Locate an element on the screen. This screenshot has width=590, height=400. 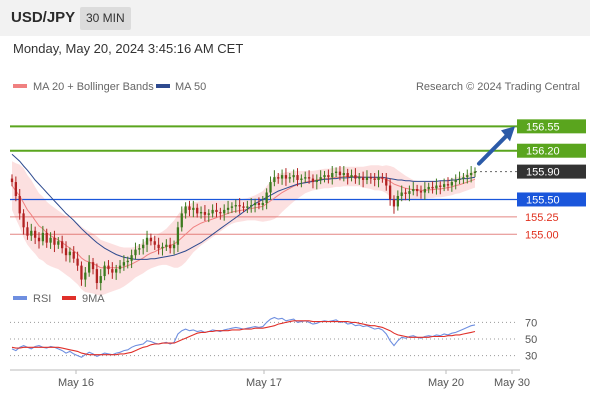
ma50-legend-label: MA 50 is located at coordinates (190, 87).